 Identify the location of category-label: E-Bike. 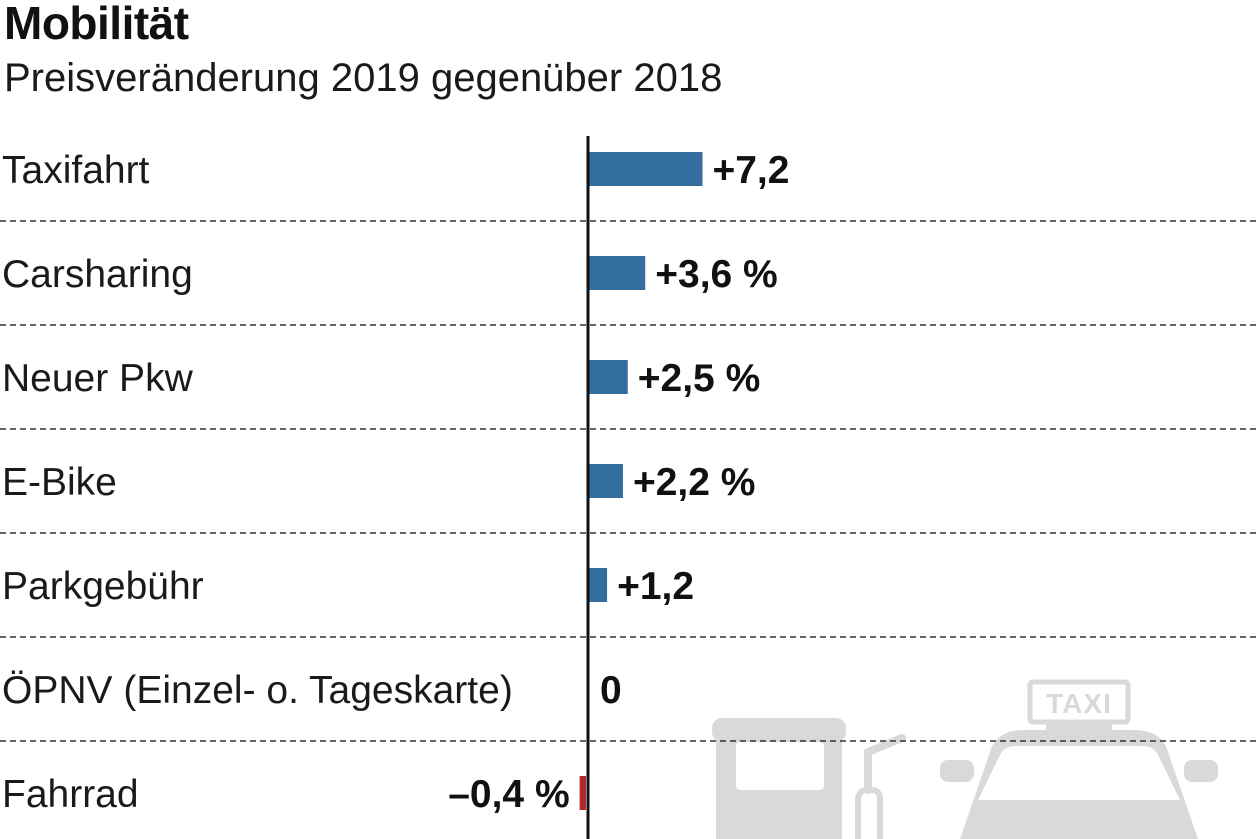
(59, 482).